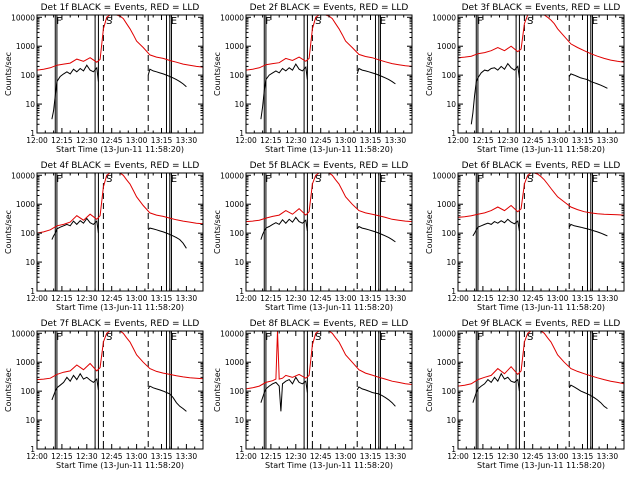 This screenshot has width=640, height=480. Describe the element at coordinates (541, 166) in the screenshot. I see `panel-title: Det 6f BLACK = Events, RED = LLD` at that location.